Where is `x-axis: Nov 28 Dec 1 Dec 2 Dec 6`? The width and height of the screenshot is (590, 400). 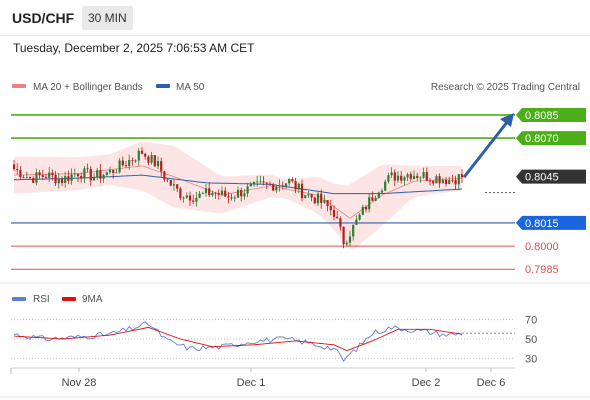
x-axis: Nov 28 Dec 1 Dec 2 Dec 6 is located at coordinates (258, 378).